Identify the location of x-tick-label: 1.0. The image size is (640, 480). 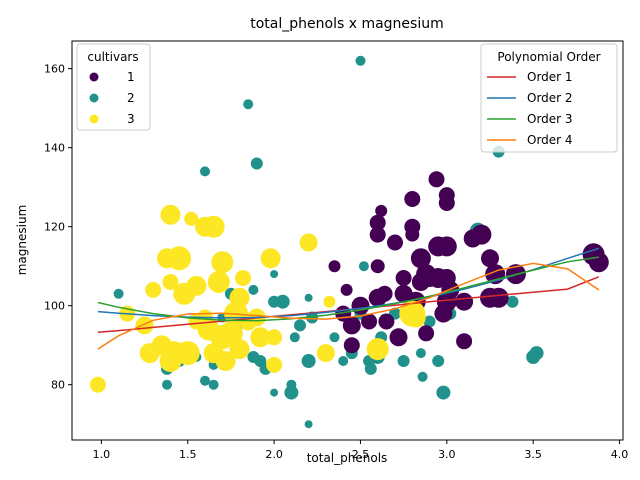
(102, 454).